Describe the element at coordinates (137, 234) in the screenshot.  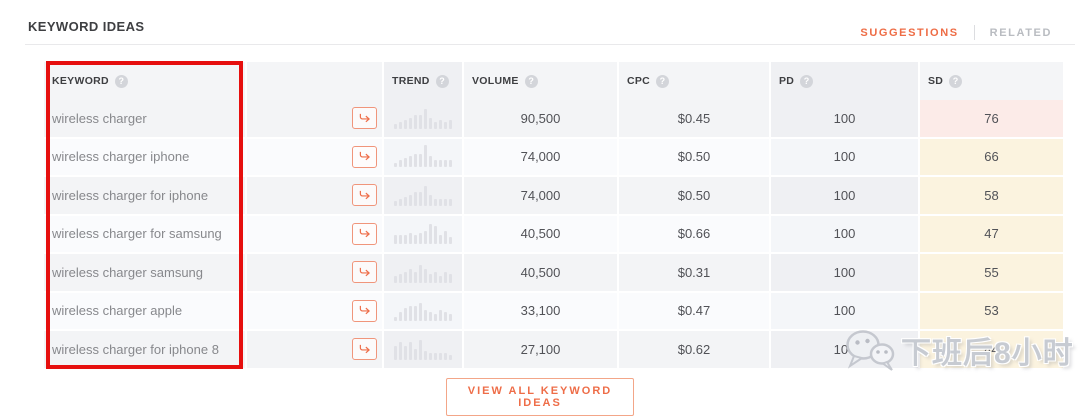
I see `keyword-cell: wireless charger for samsung` at that location.